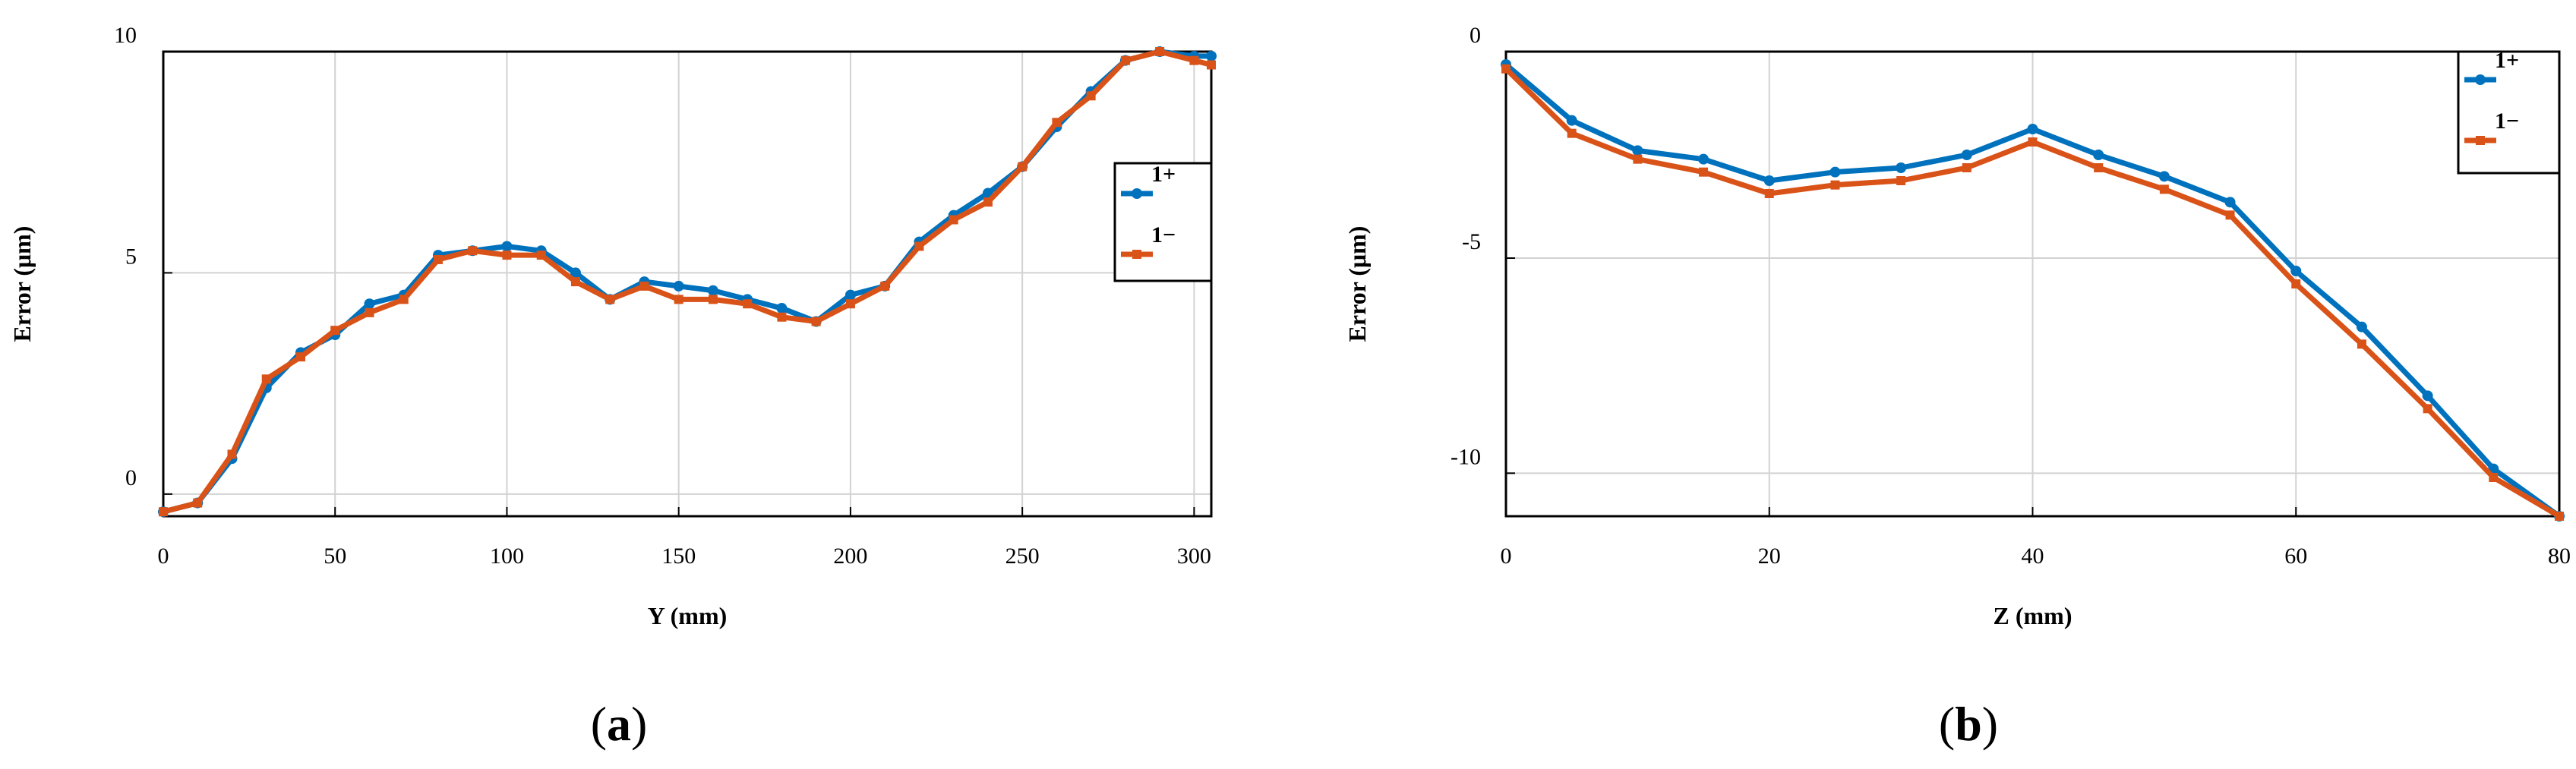 Image resolution: width=2576 pixels, height=769 pixels. I want to click on x-tick-label: 300, so click(1194, 556).